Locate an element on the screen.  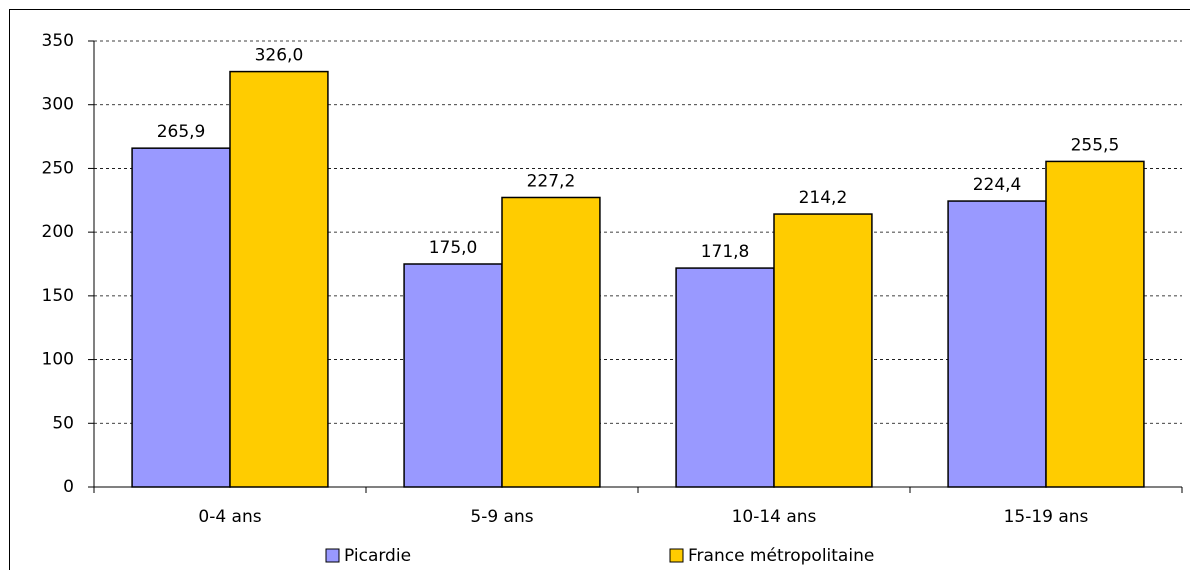
value-label: 255,5 is located at coordinates (1095, 145).